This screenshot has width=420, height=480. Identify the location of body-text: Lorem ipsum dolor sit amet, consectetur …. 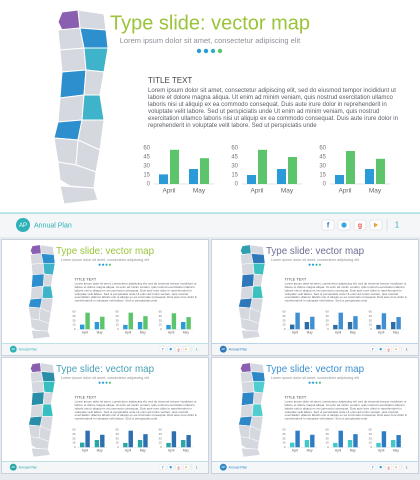
(347, 292).